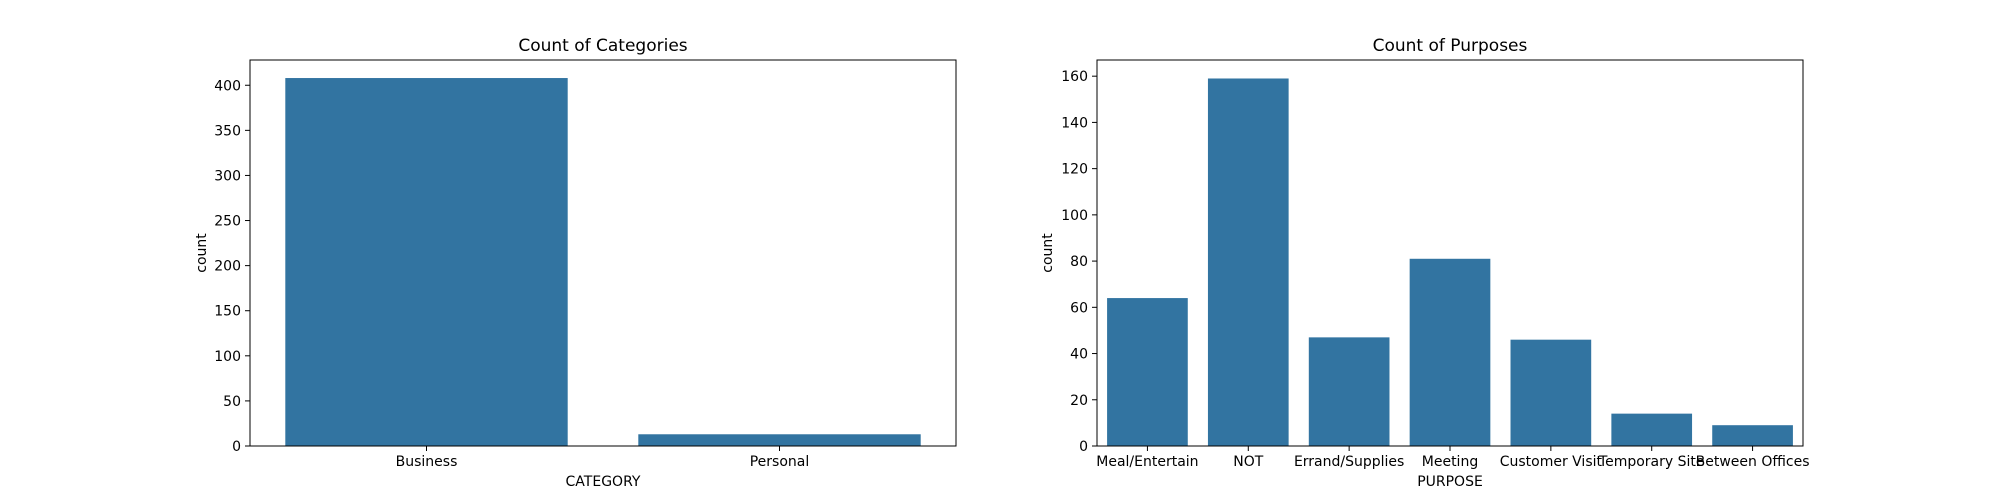  What do you see at coordinates (1551, 392) in the screenshot?
I see `bar-customer-visit` at bounding box center [1551, 392].